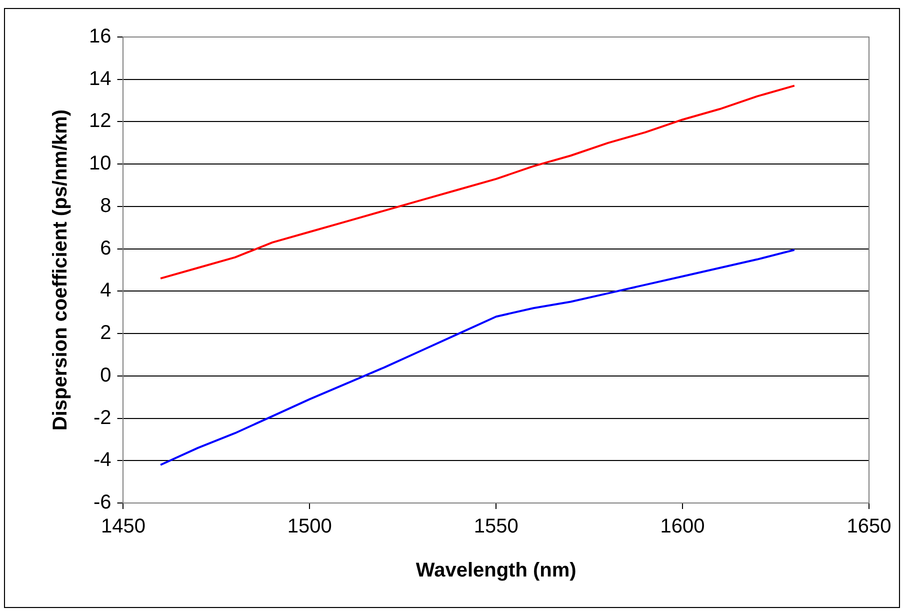 Image resolution: width=906 pixels, height=613 pixels. What do you see at coordinates (102, 417) in the screenshot?
I see `y-tick-label: -2` at bounding box center [102, 417].